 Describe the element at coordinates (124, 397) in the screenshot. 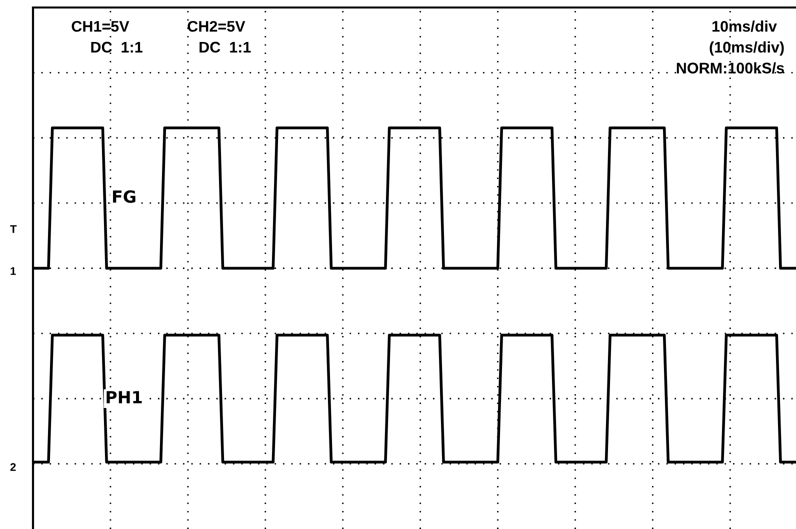

I see `series-label: PH1` at that location.